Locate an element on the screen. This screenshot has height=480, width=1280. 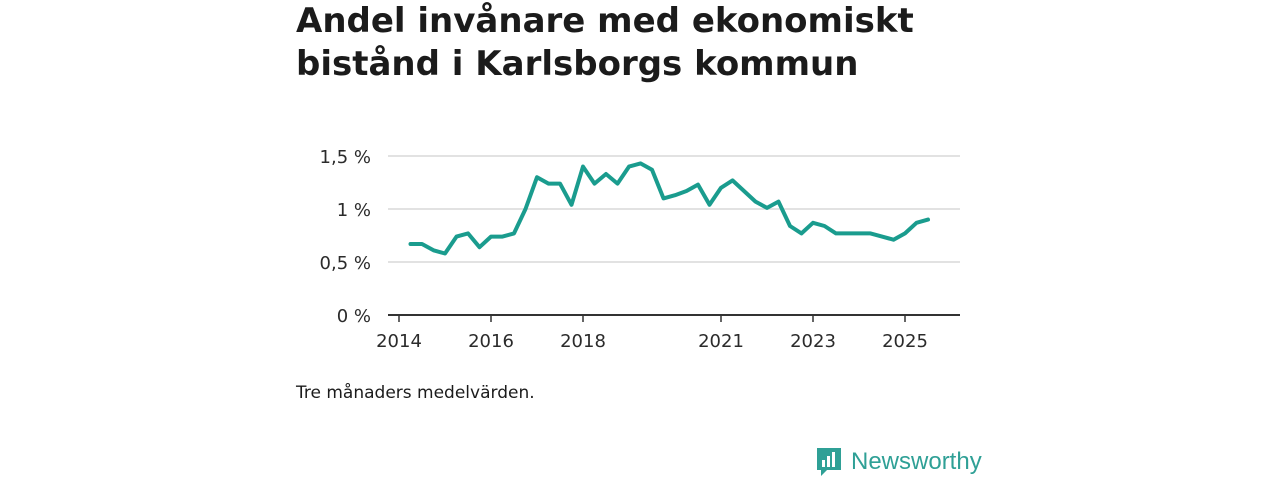
x-tick-label: 2023 is located at coordinates (813, 341).